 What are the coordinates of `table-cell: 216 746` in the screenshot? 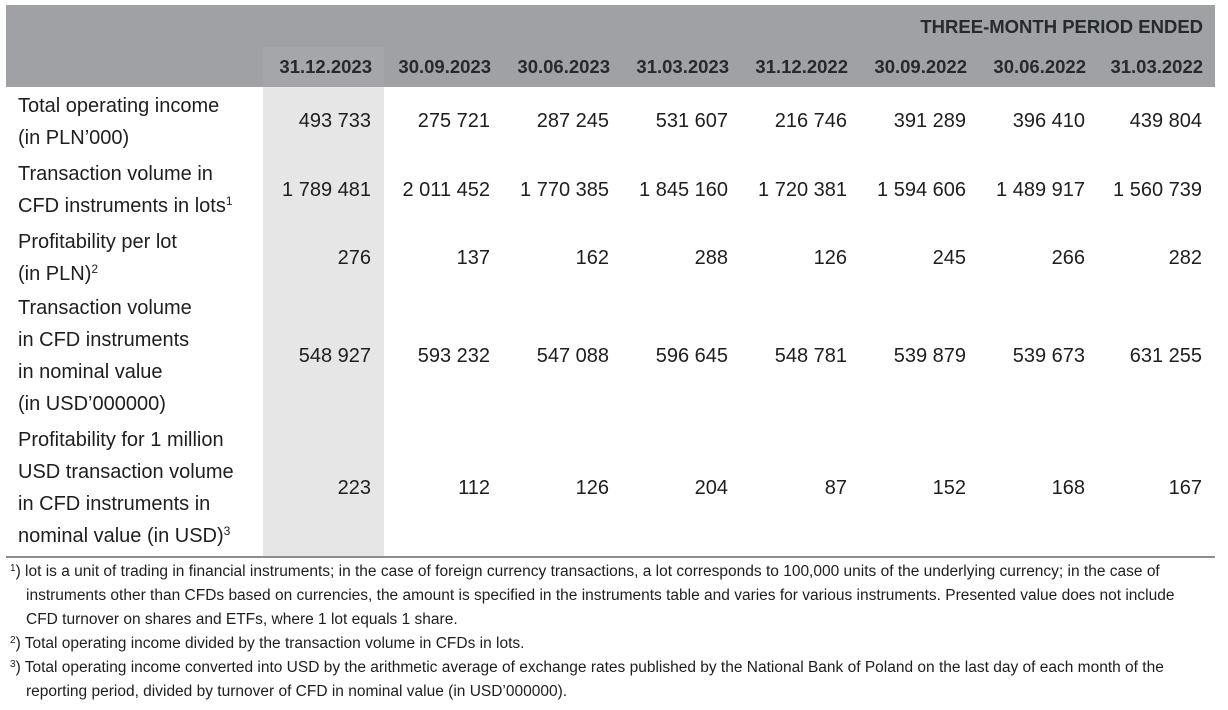 It's located at (810, 121).